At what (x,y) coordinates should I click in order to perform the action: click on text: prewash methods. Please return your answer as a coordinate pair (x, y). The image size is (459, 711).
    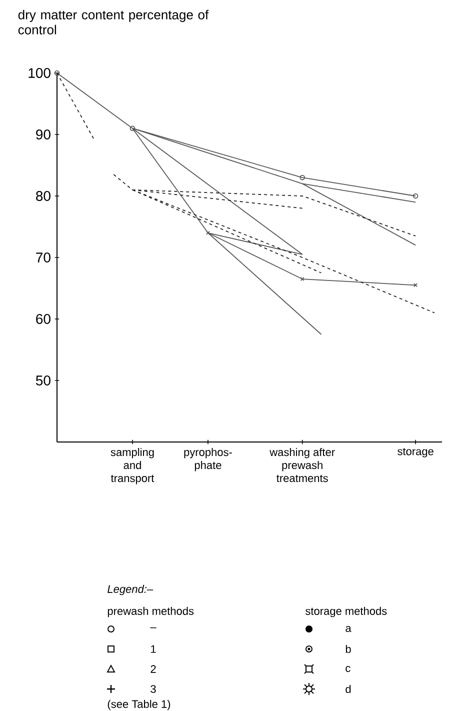
    Looking at the image, I should click on (151, 612).